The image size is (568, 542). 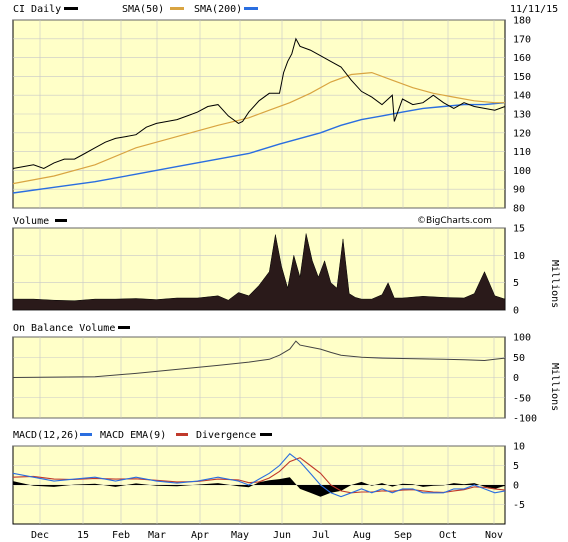 I want to click on x-axis: Dec 15 Feb Mar Apr May Jun Jul Aug Sep Oct Nov, so click(x=267, y=535).